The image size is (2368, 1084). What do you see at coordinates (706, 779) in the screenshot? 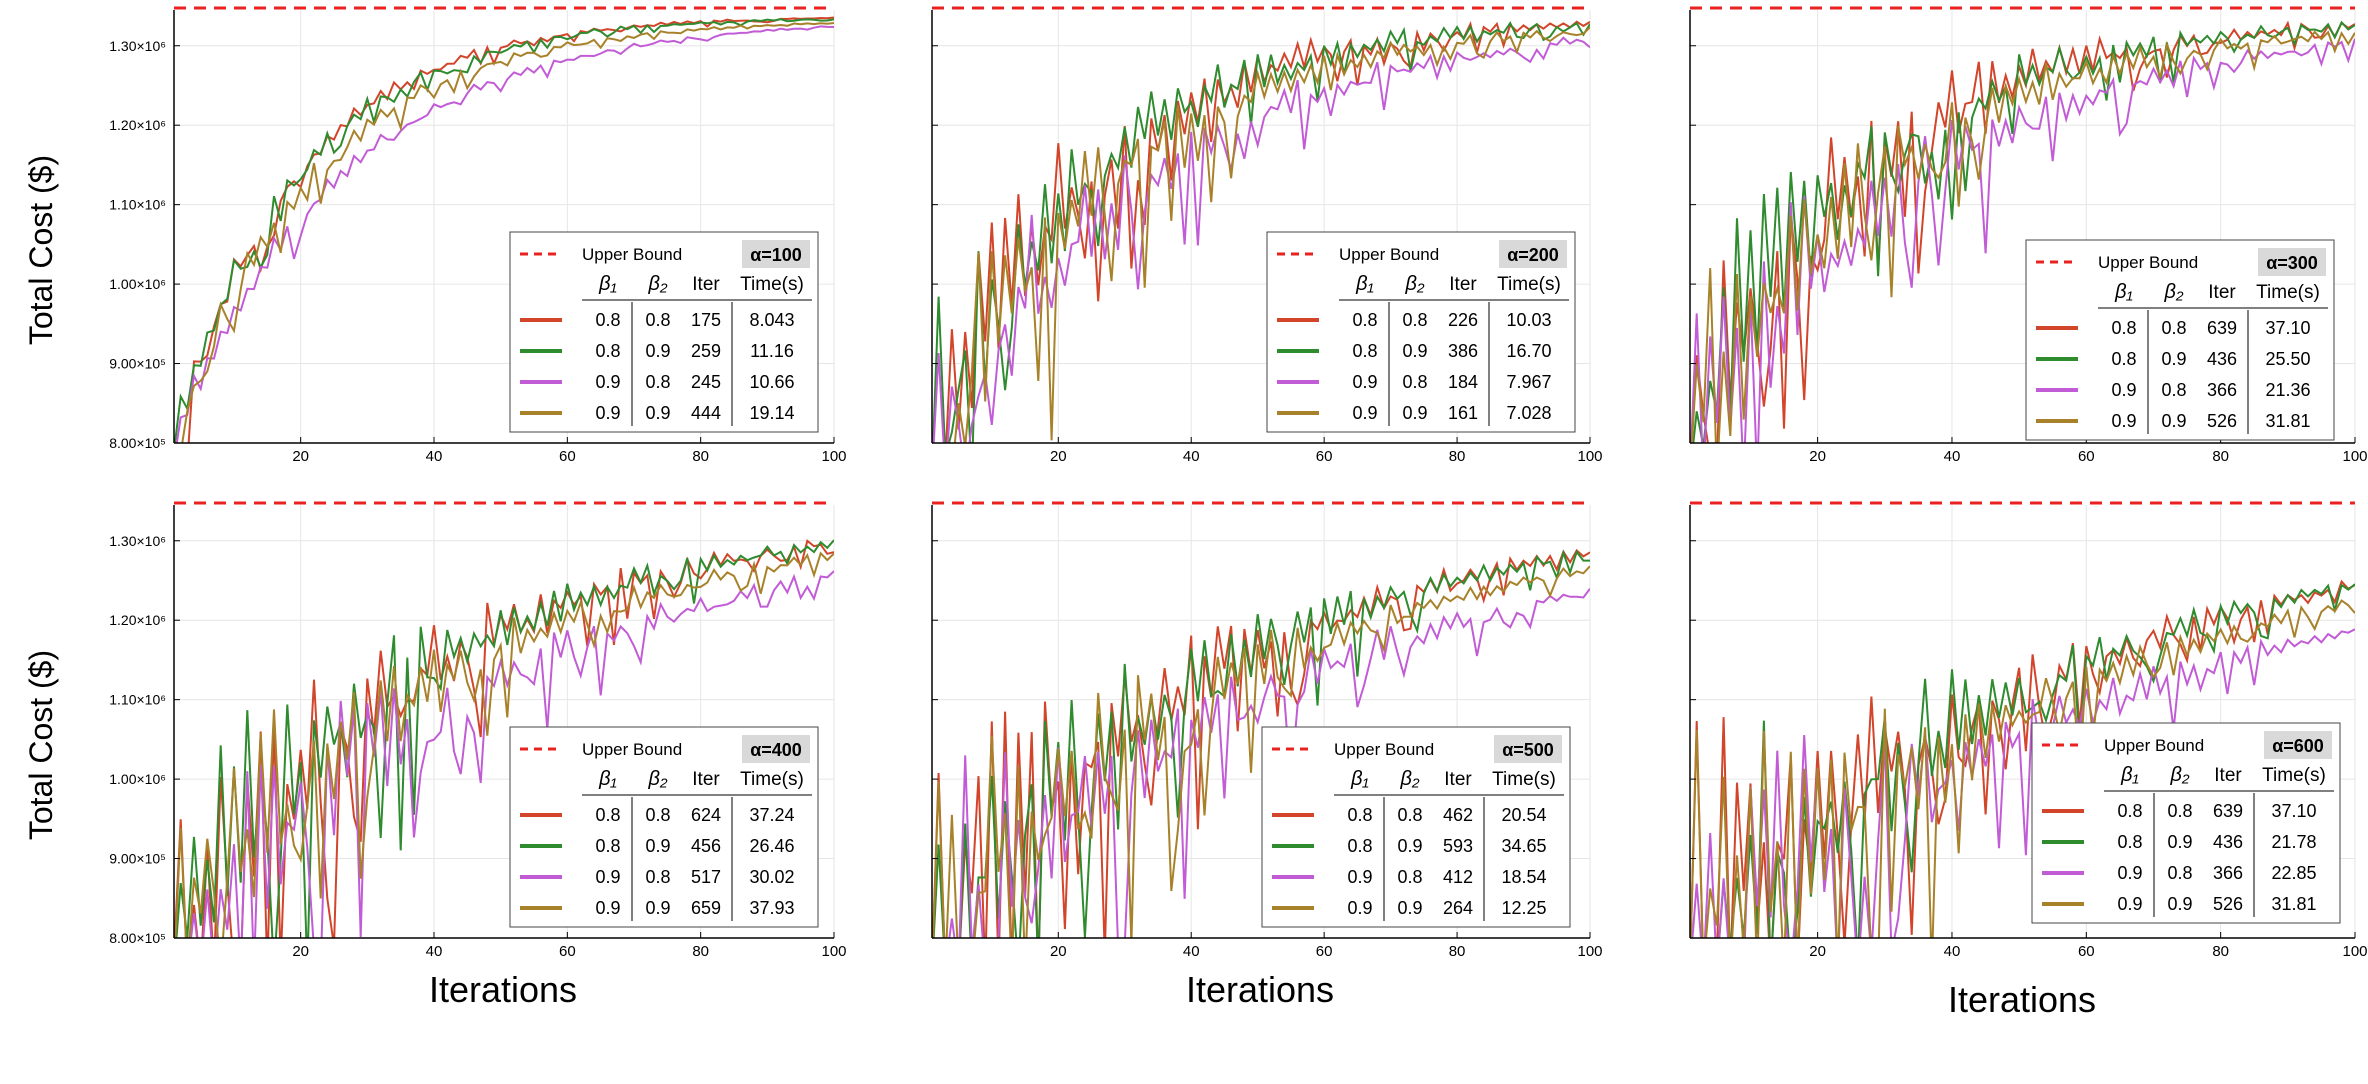
I see `legend-header-iter: Iter` at bounding box center [706, 779].